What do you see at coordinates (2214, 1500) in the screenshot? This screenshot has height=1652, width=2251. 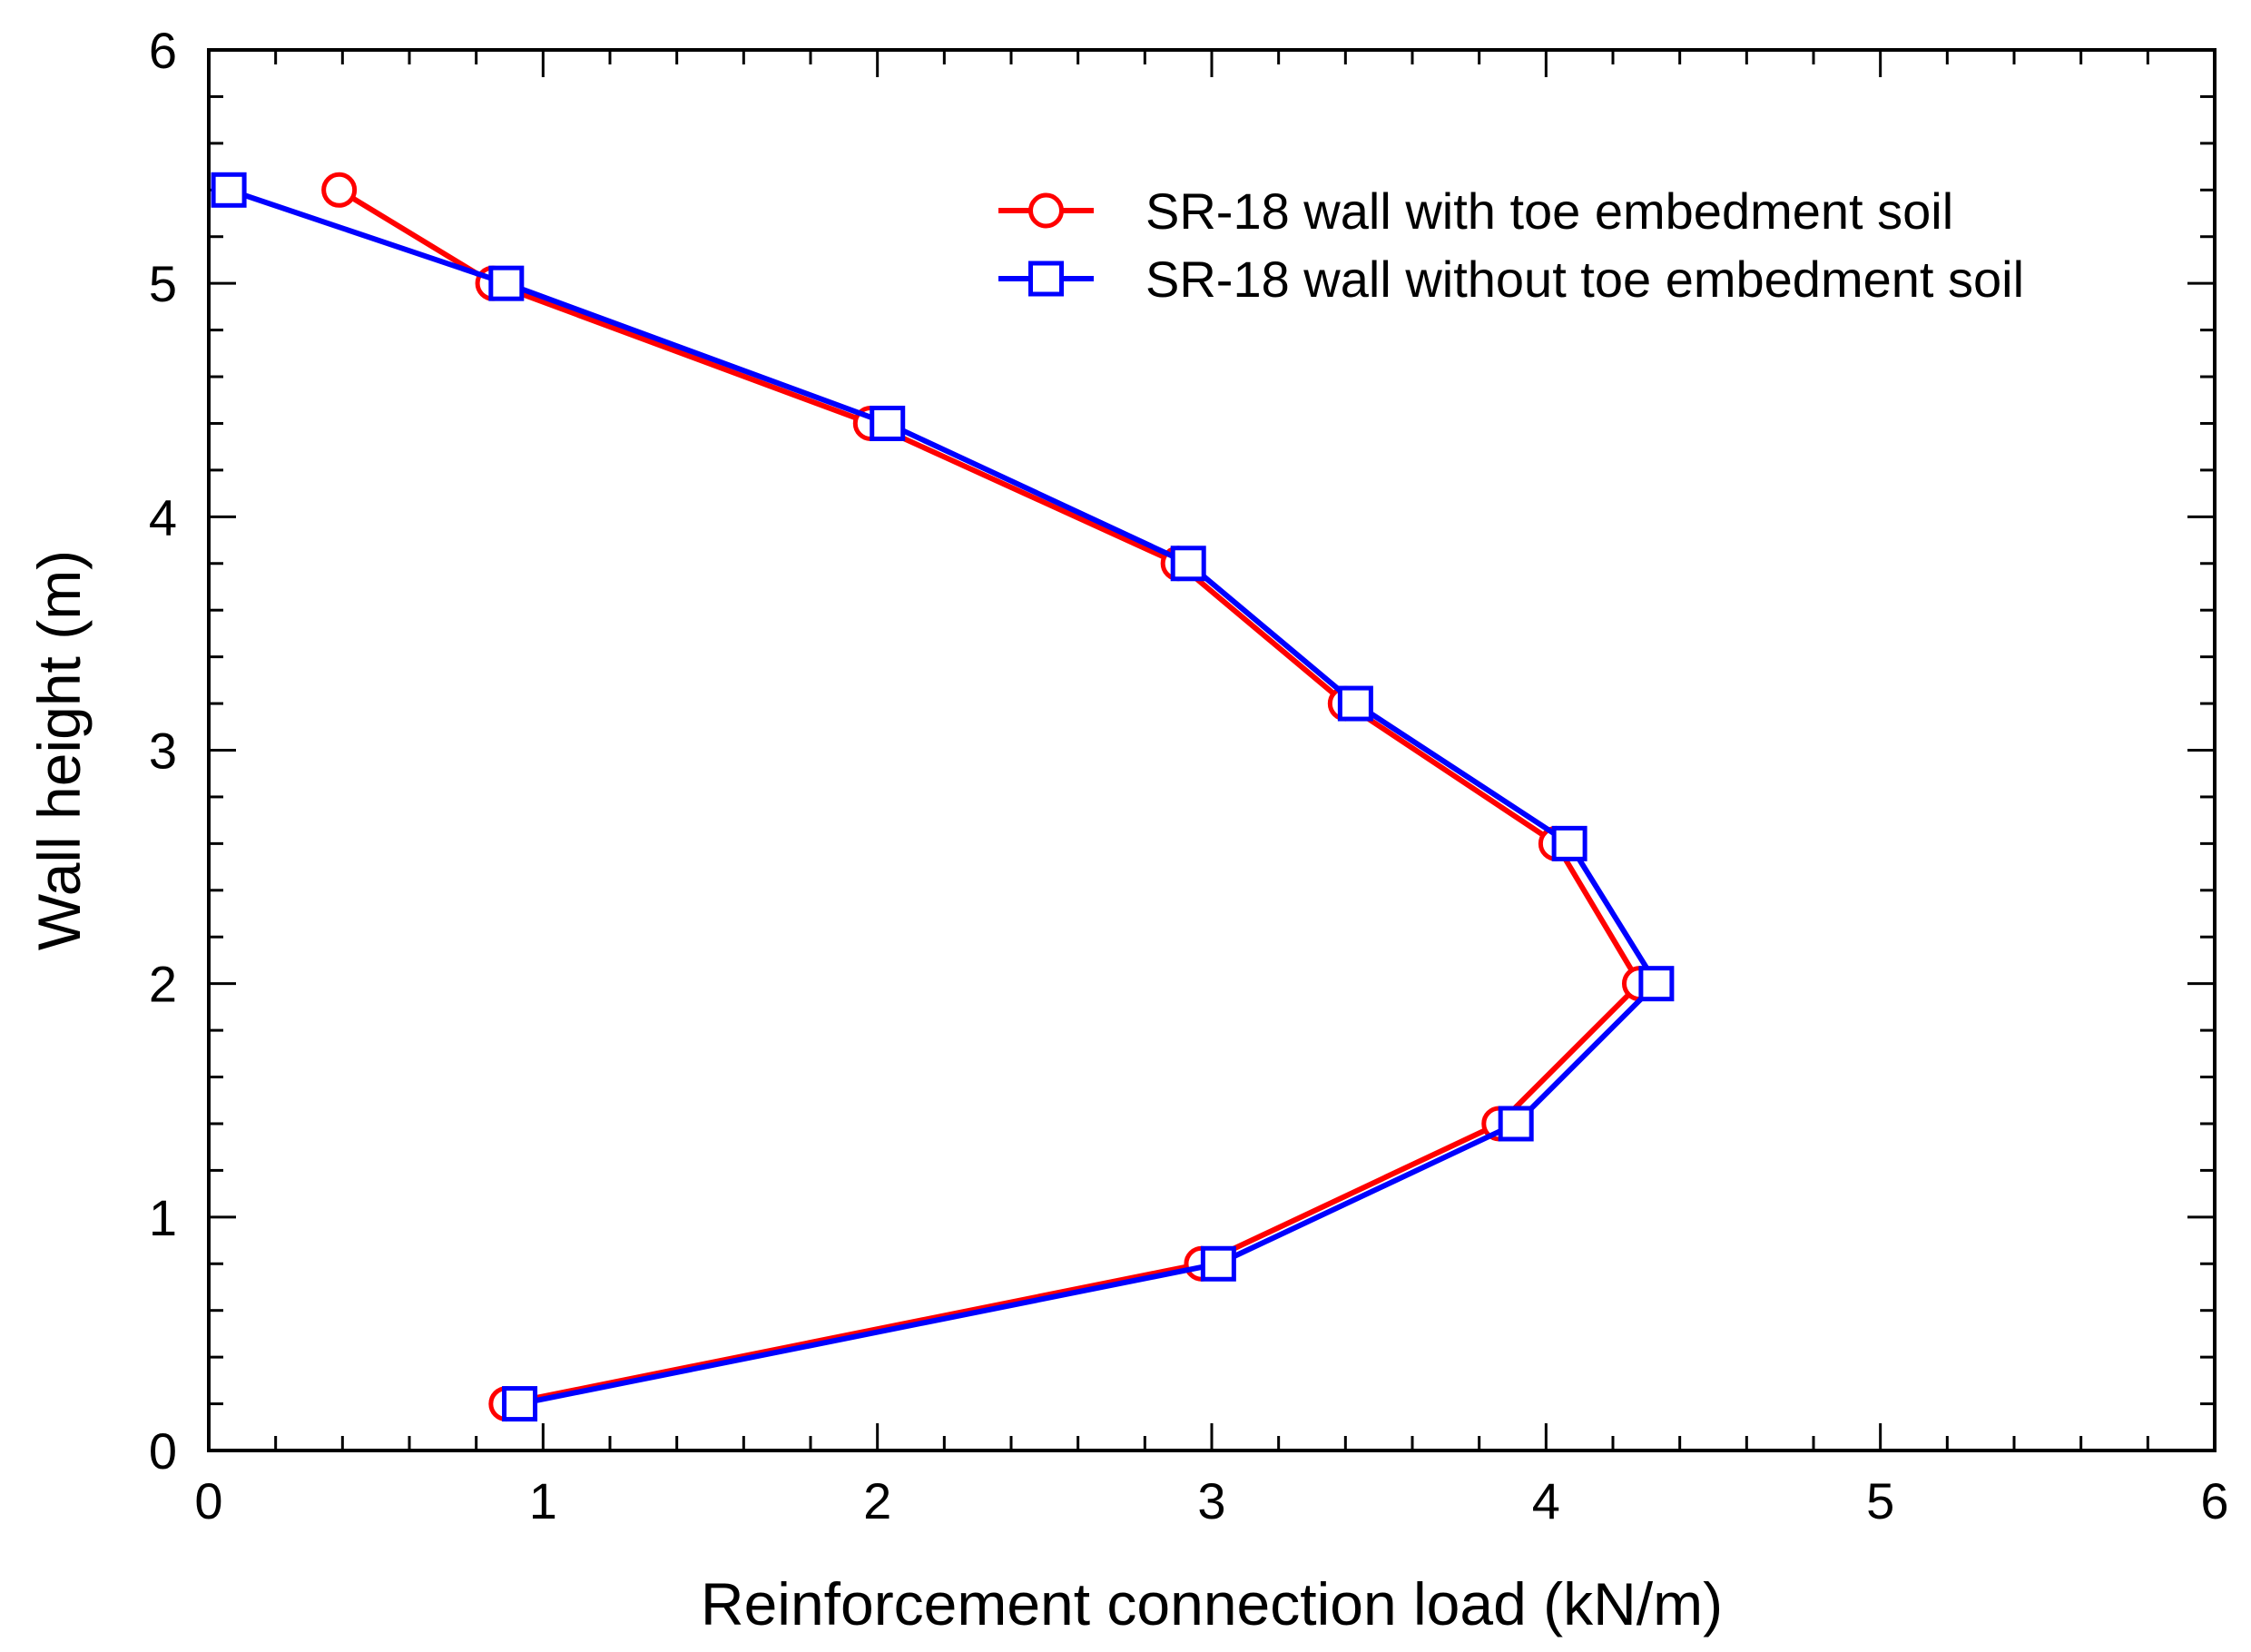 I see `x-tick-label: 6` at bounding box center [2214, 1500].